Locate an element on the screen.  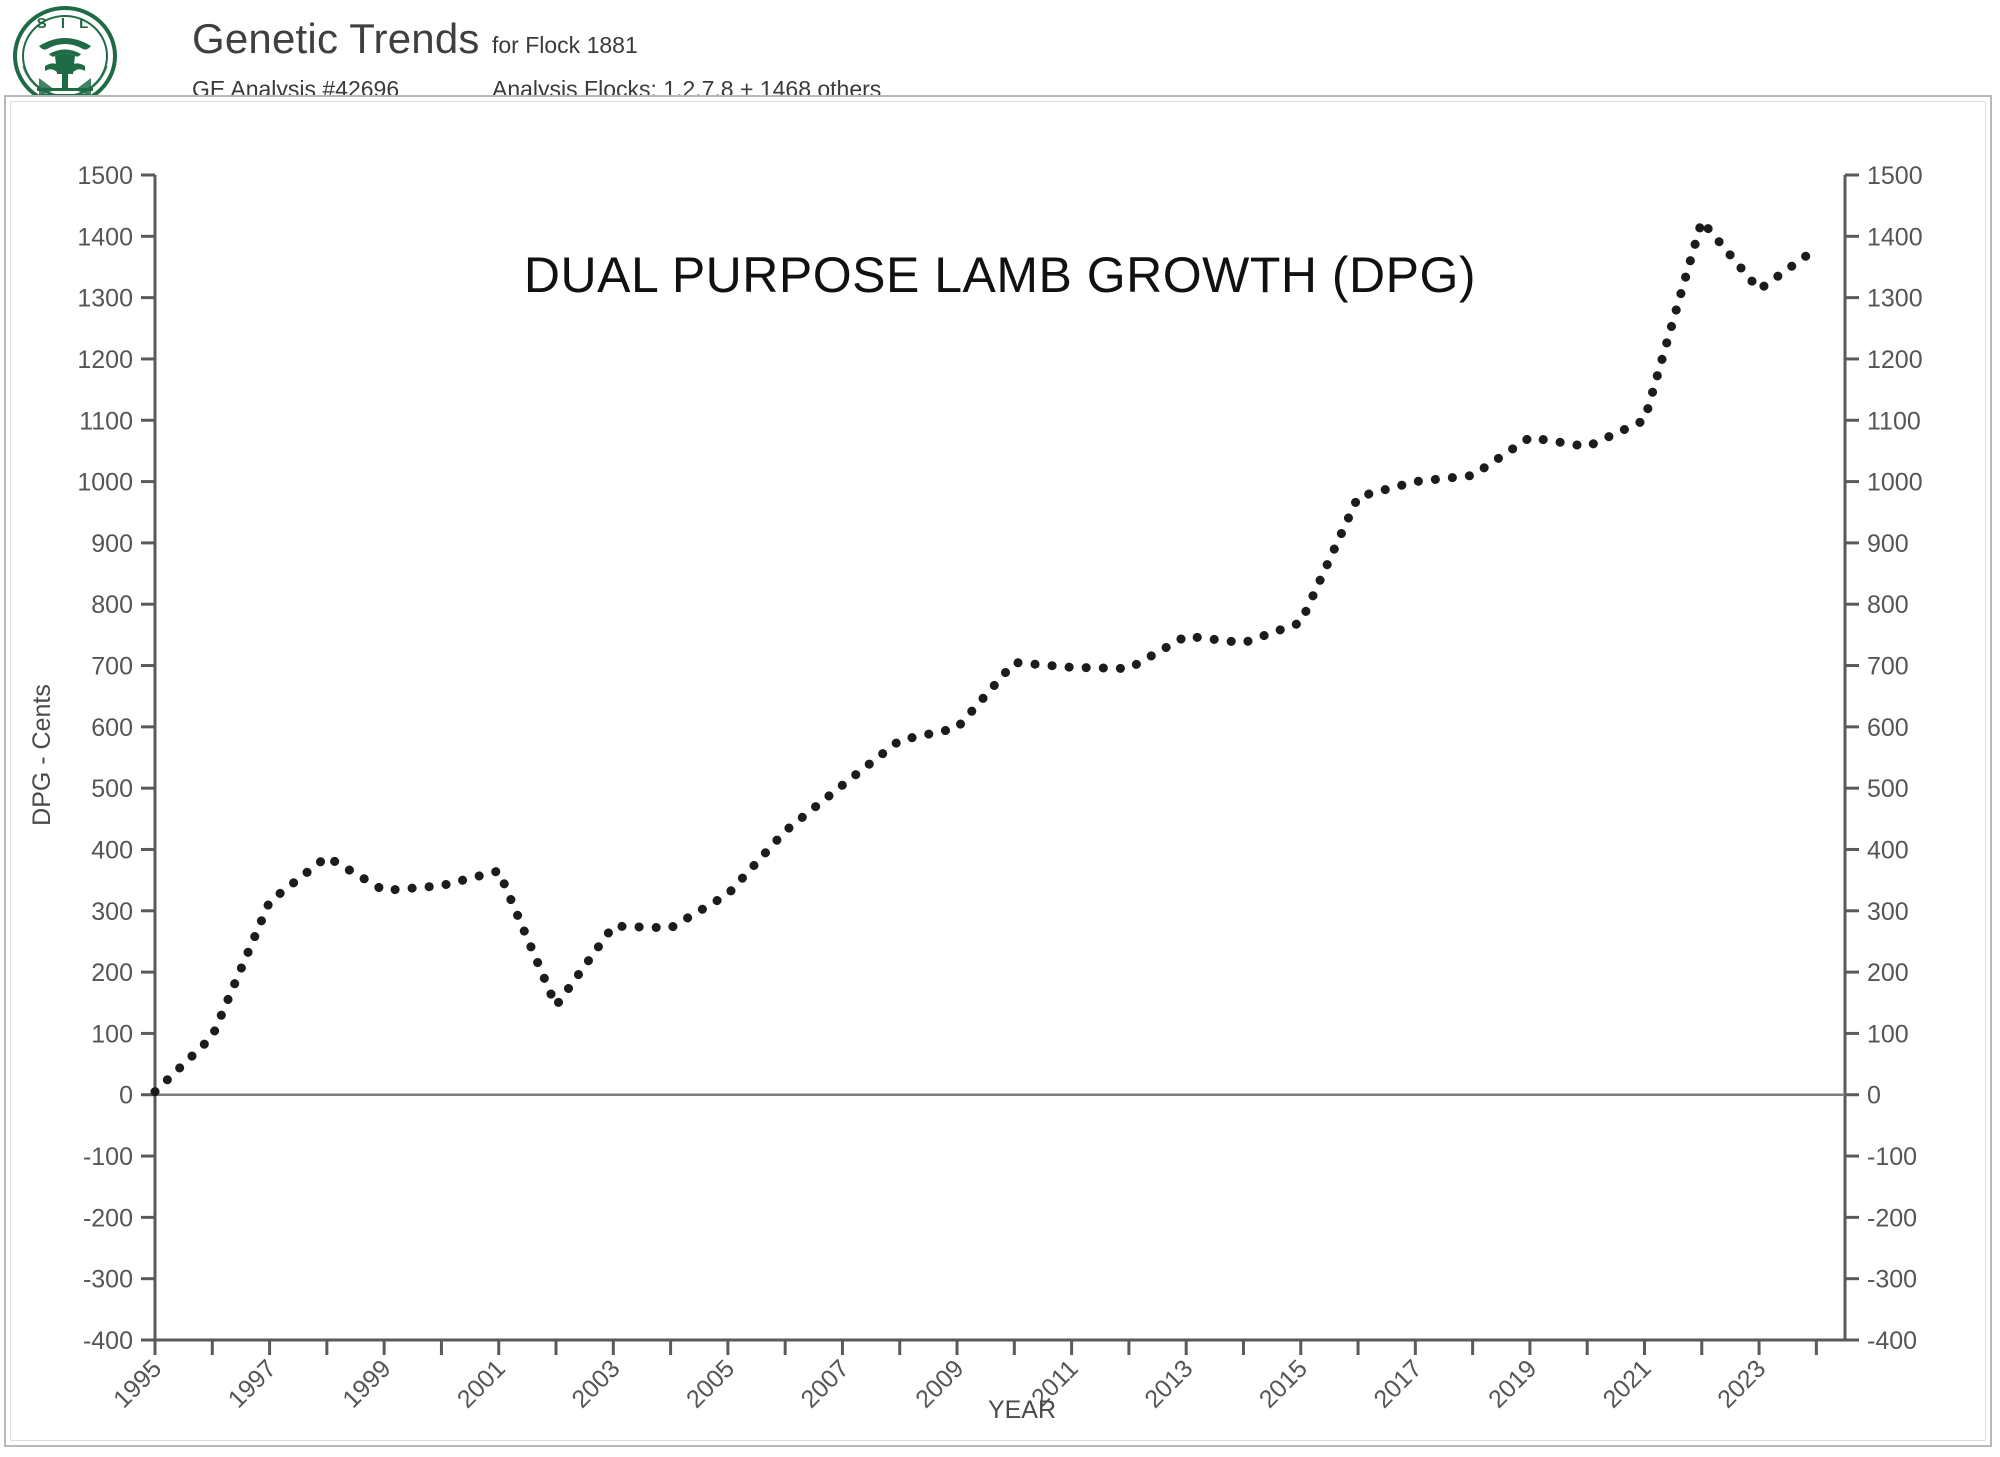
header-title-row: Genetic Trends for Flock 1881 is located at coordinates (536, 42).